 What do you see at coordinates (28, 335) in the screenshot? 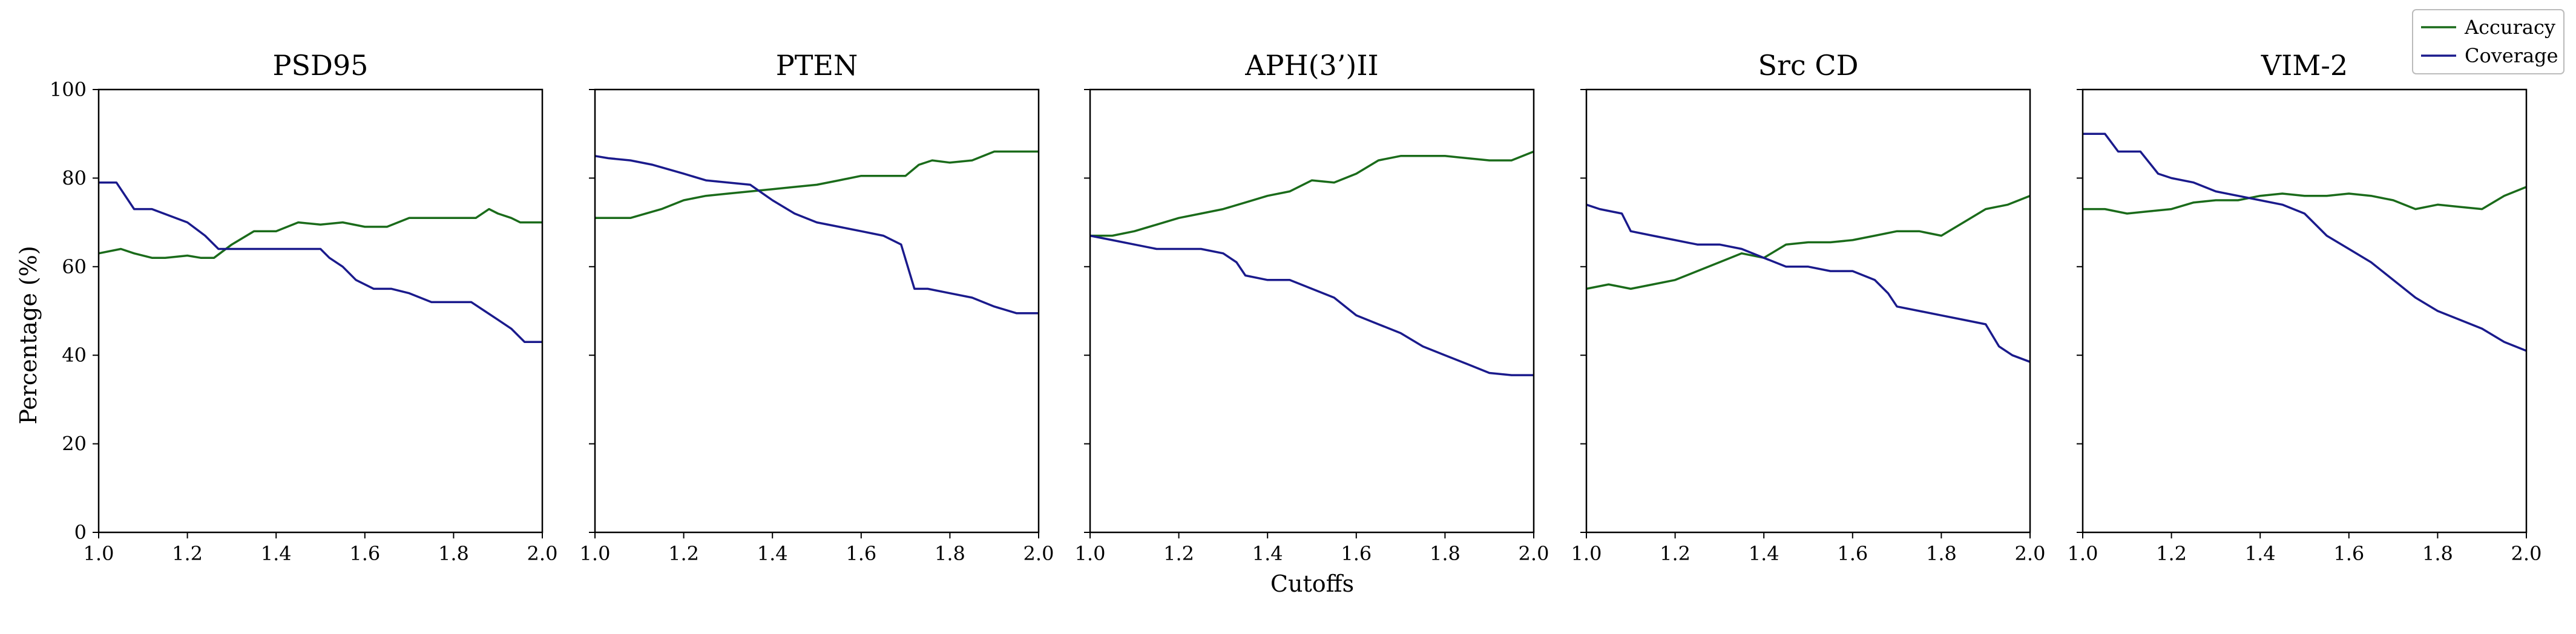
I see `y-axis-label: Percentage (%)` at bounding box center [28, 335].